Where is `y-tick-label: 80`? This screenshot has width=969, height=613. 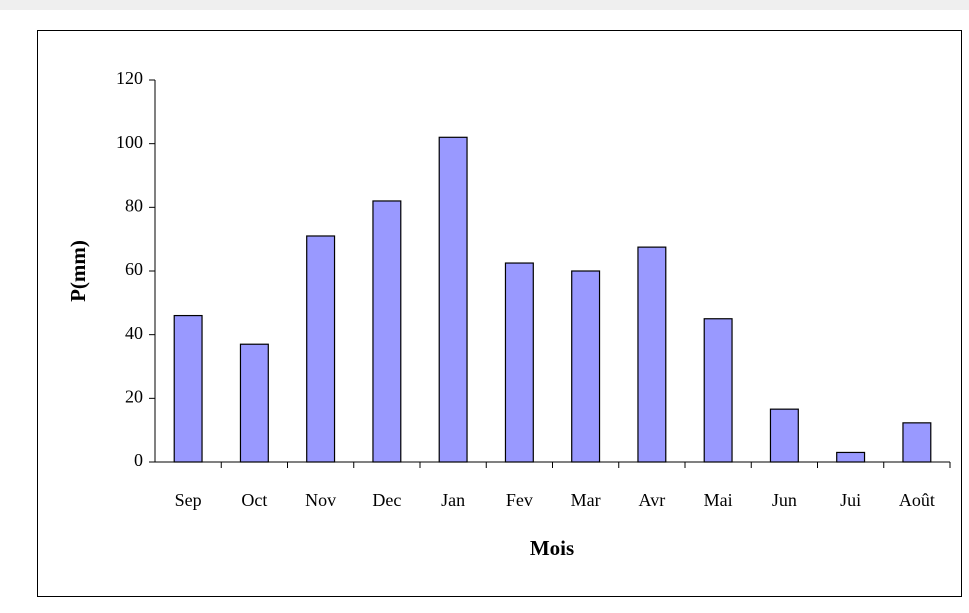 y-tick-label: 80 is located at coordinates (134, 205).